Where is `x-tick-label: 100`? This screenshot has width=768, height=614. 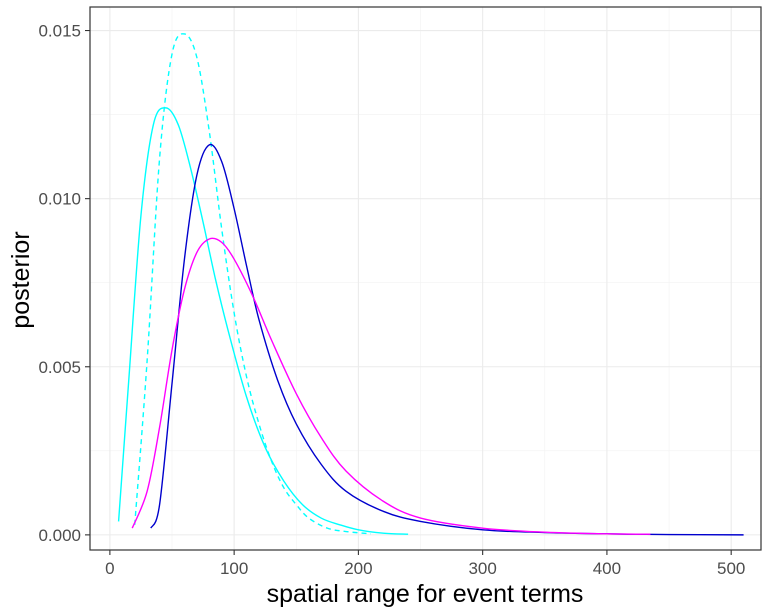
x-tick-label: 100 is located at coordinates (234, 568).